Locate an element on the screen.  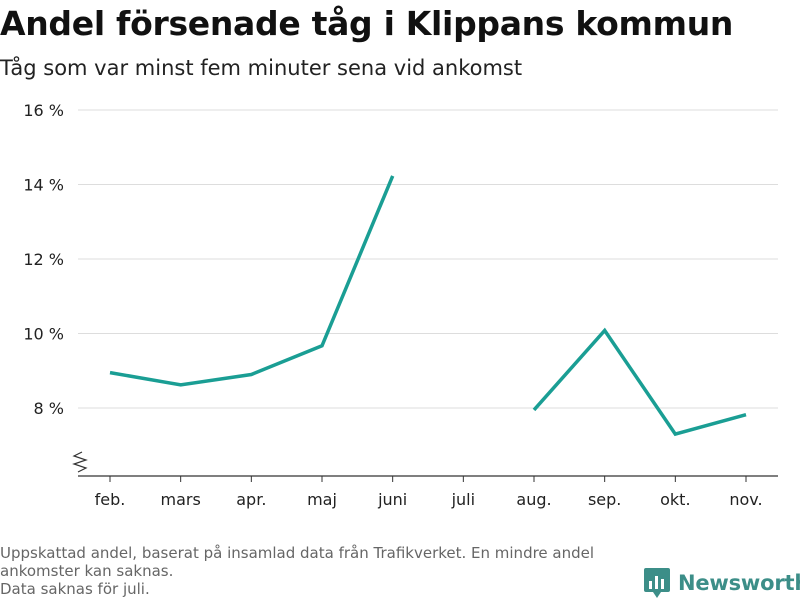
x-axis is located at coordinates (425, 466).